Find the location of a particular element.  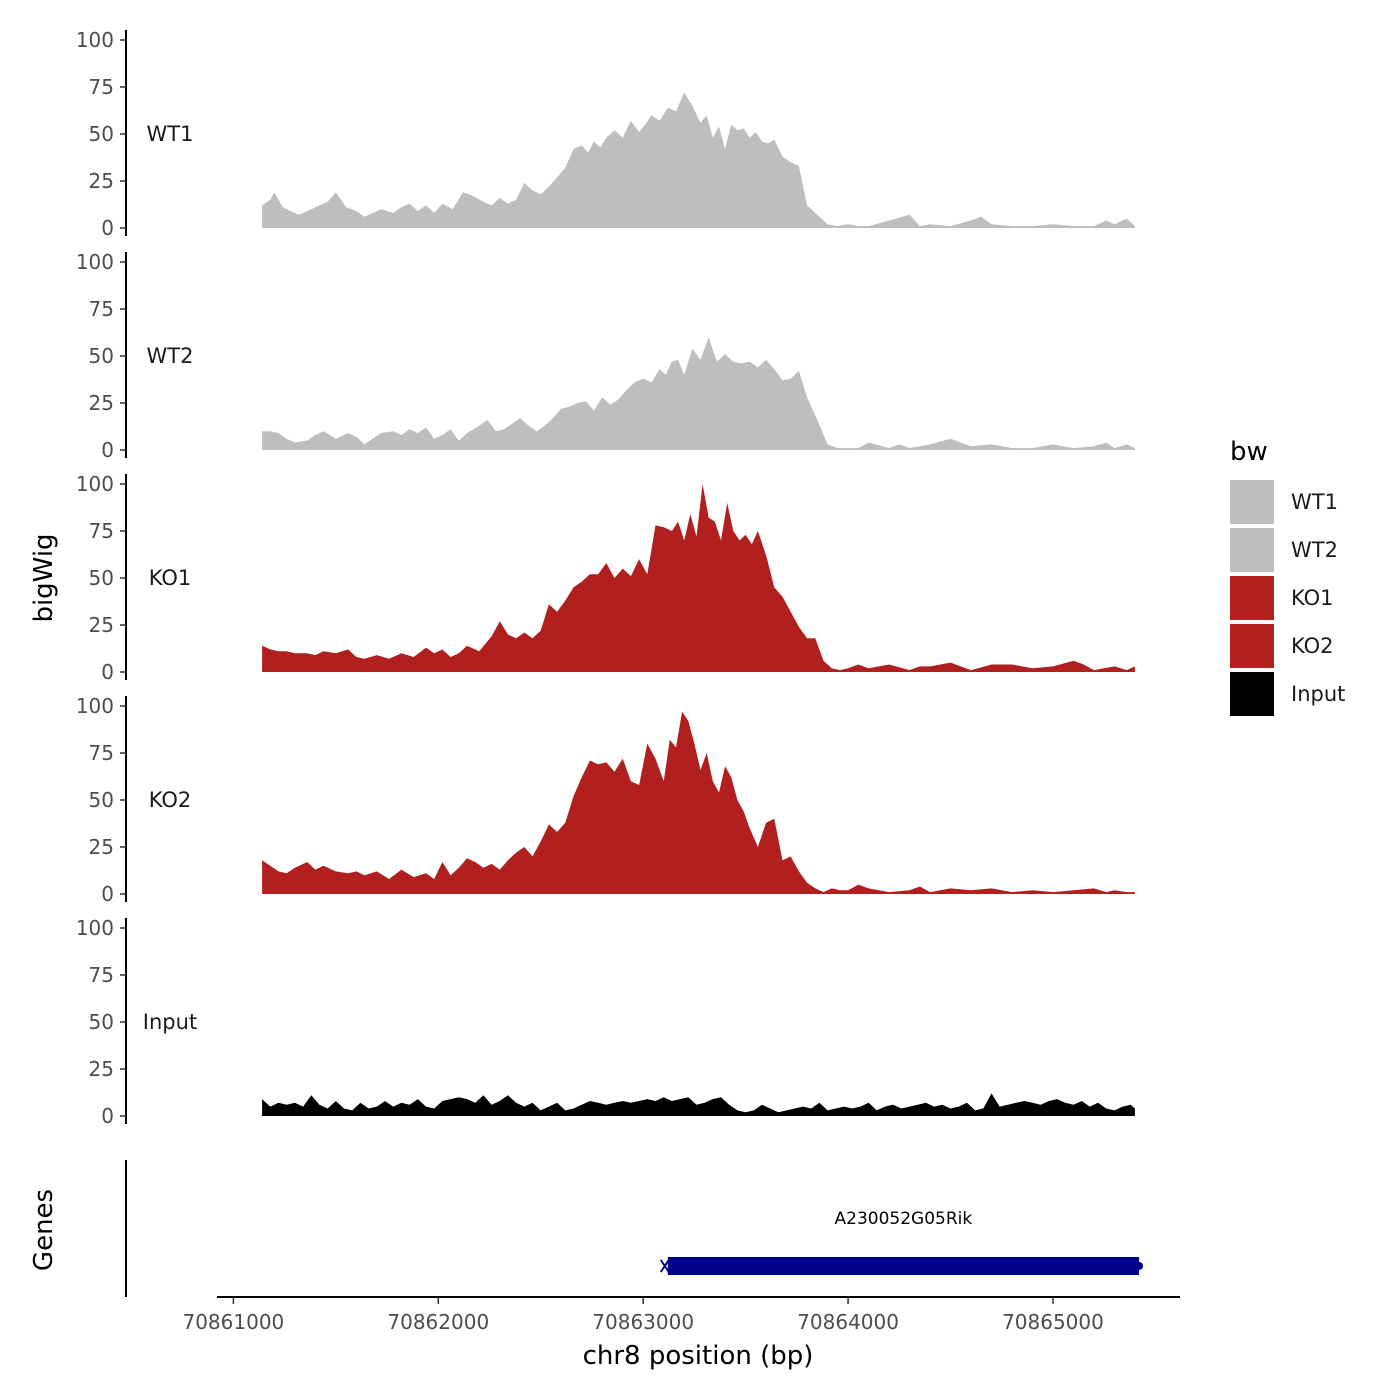

x-tick-label: 70861000 is located at coordinates (233, 1322).